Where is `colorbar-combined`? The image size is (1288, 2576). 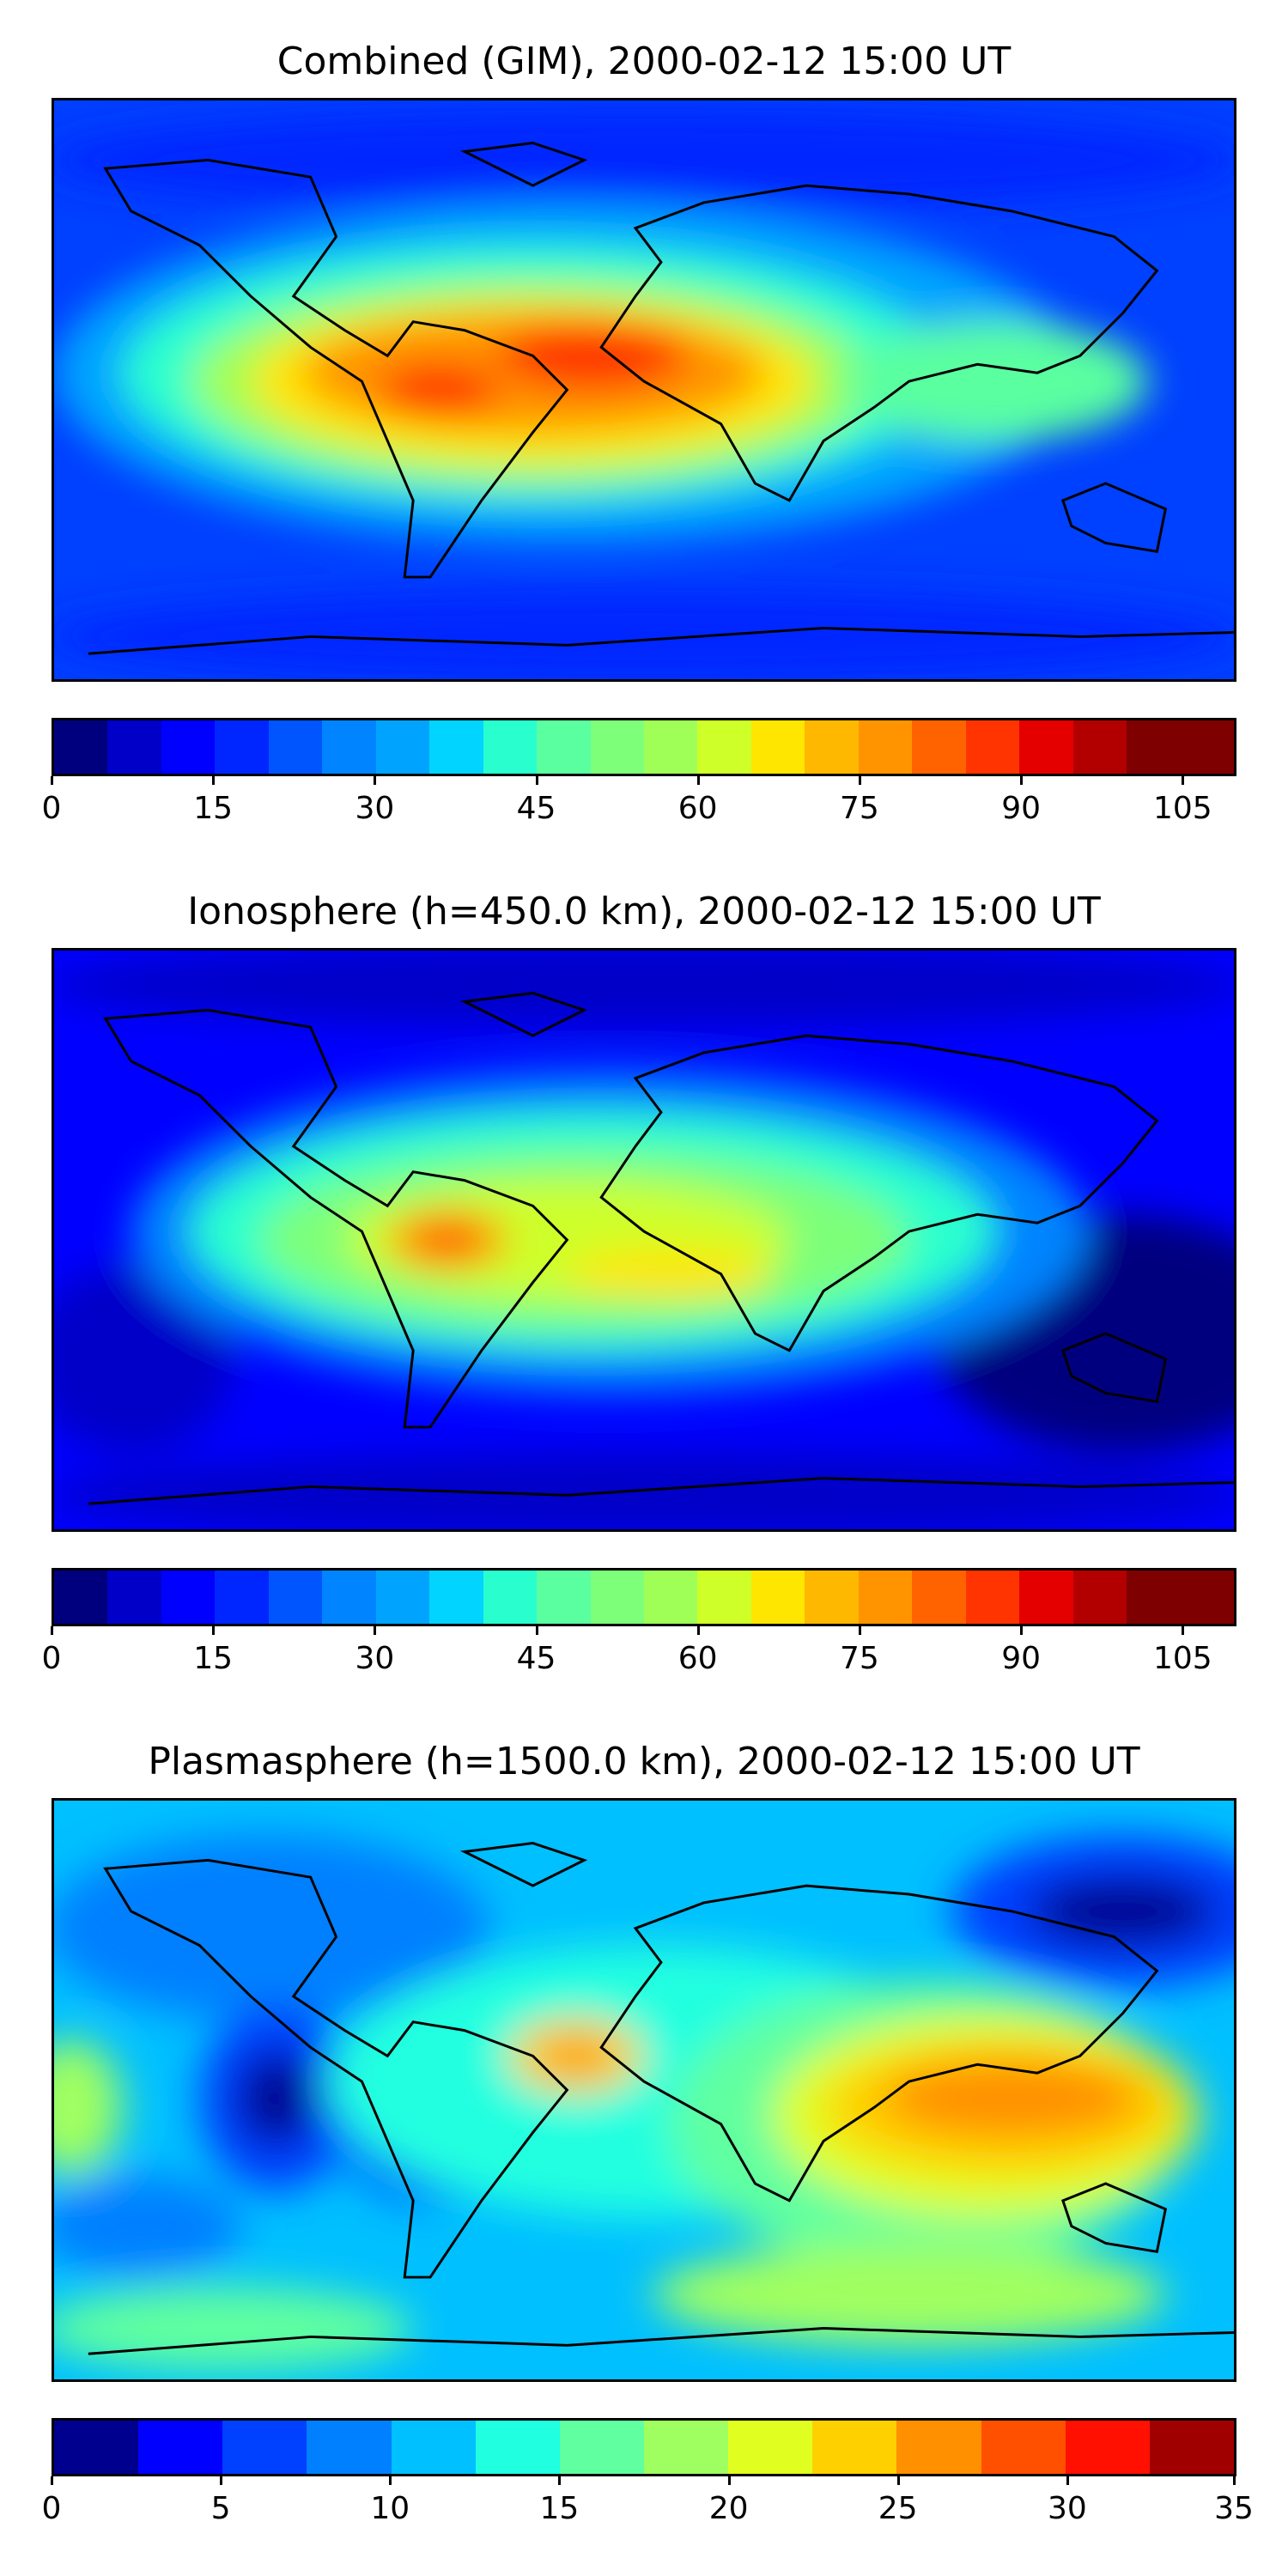 colorbar-combined is located at coordinates (644, 747).